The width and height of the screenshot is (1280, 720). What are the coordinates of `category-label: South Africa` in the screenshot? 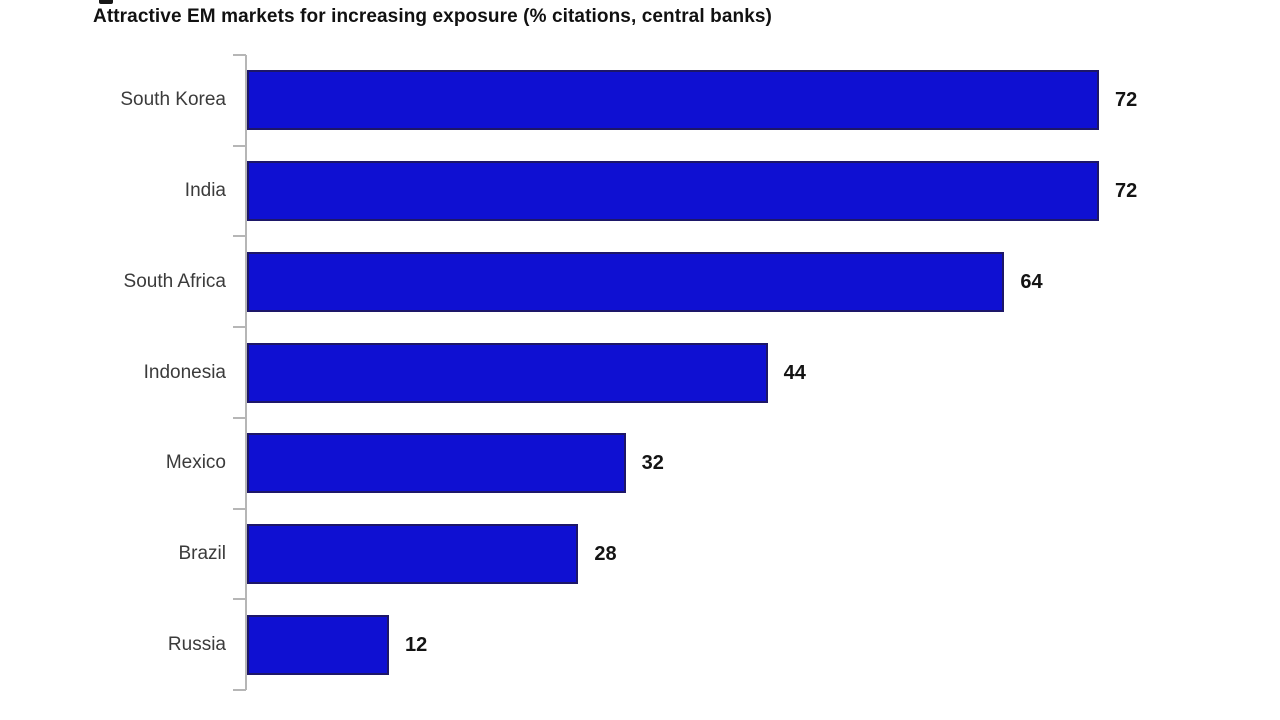 It's located at (174, 281).